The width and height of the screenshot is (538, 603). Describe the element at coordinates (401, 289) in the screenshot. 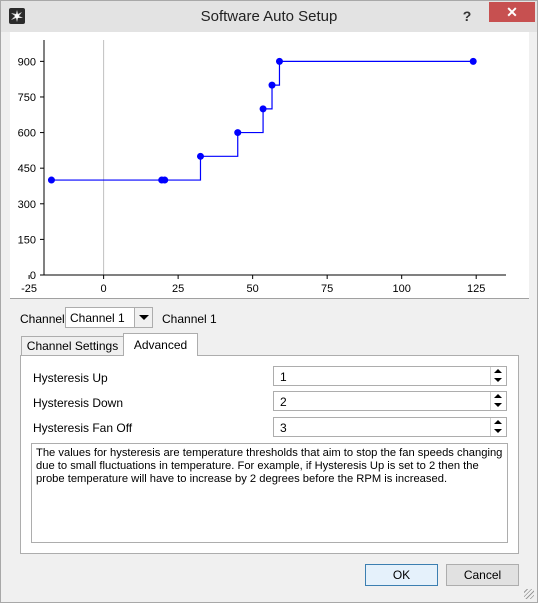

I see `x-tick-label: 100` at that location.